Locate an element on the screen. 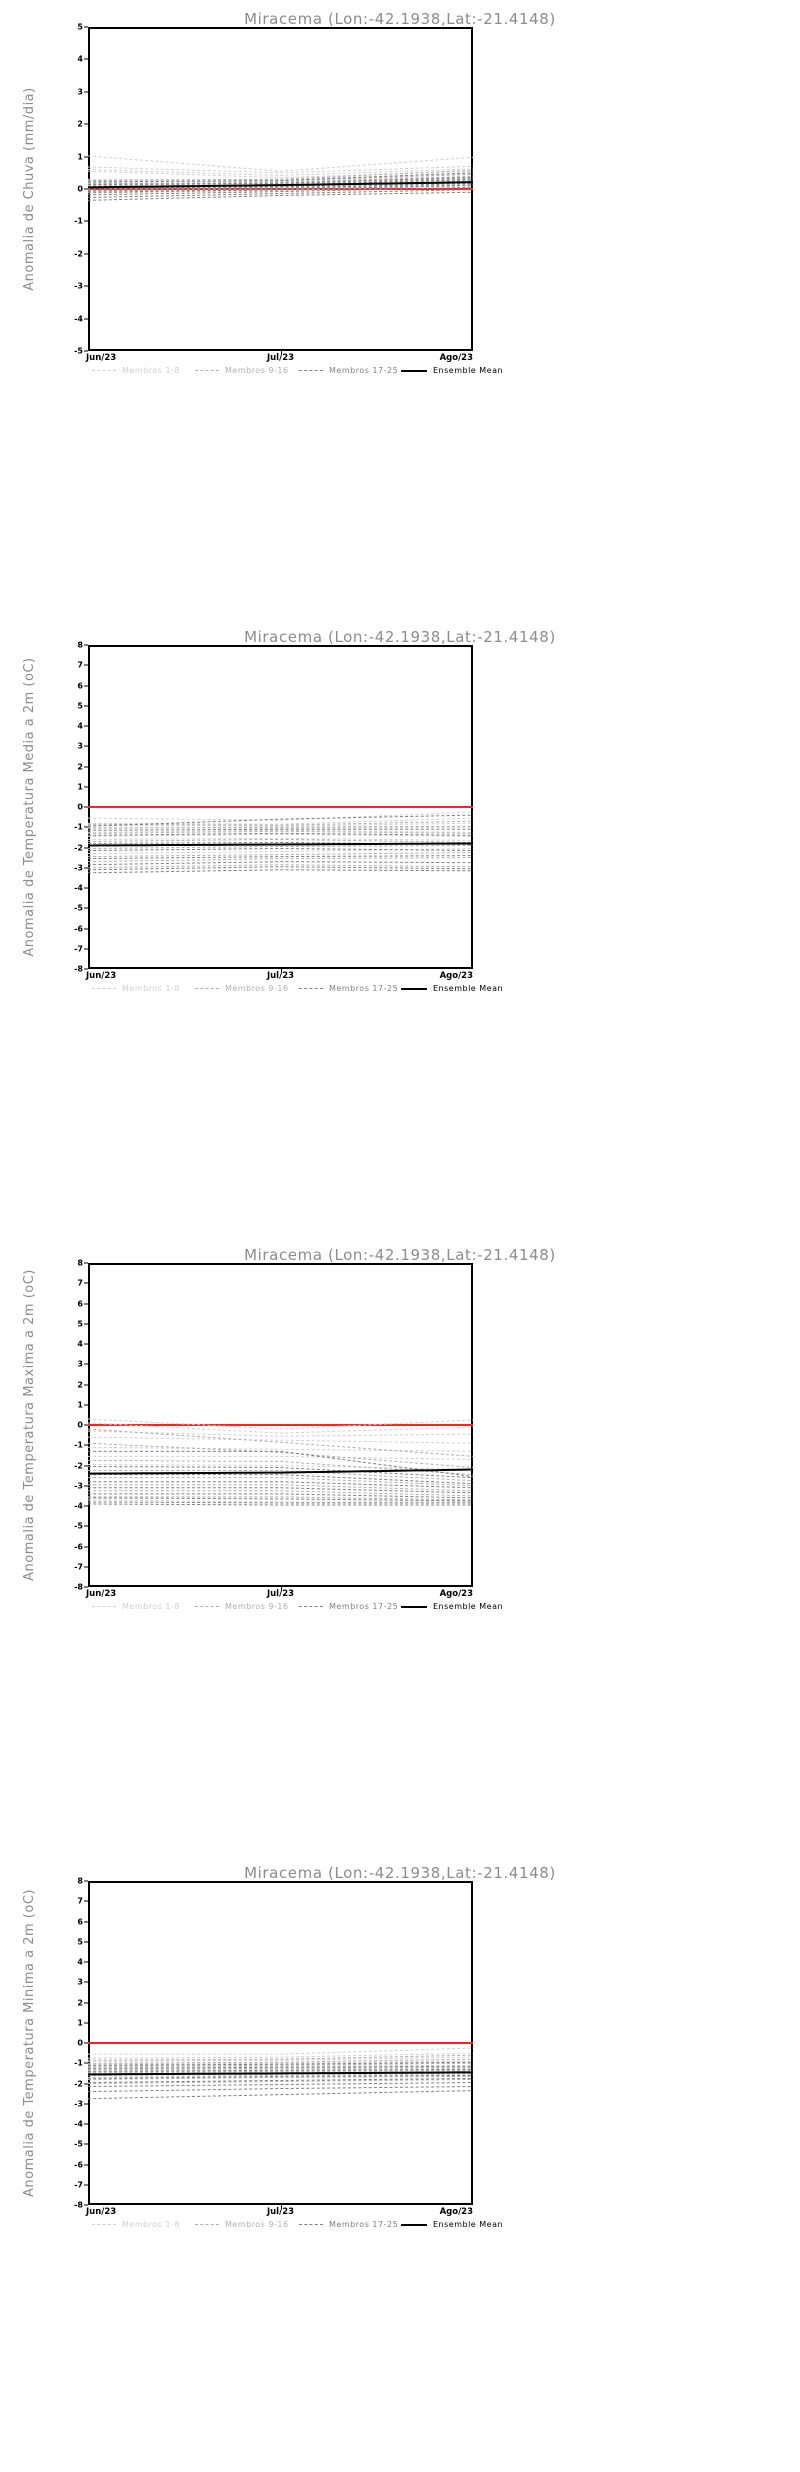 This screenshot has width=800, height=2472. y-tick-label: 7 is located at coordinates (80, 1283).